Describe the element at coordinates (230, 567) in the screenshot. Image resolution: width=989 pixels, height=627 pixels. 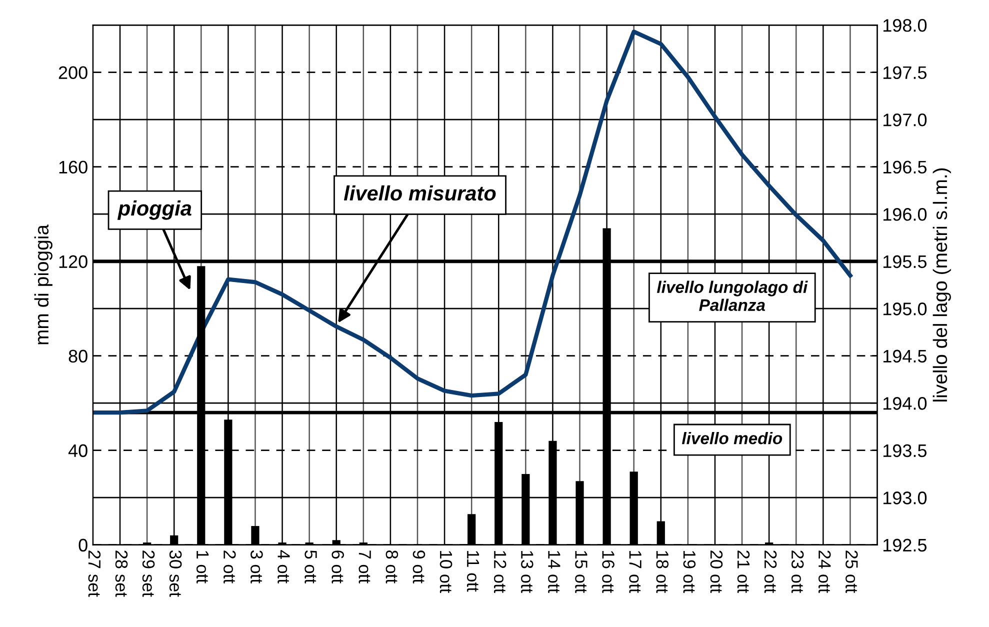
I see `x-tick-label: 2 ott` at that location.